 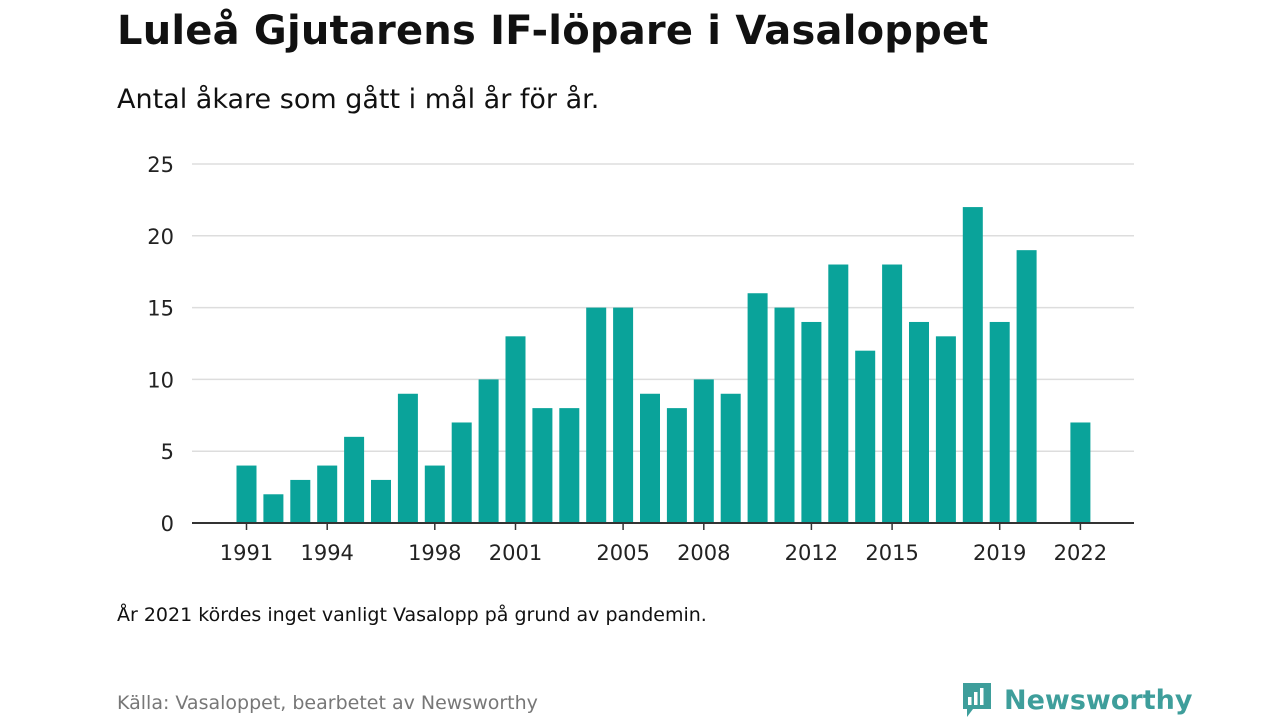 What do you see at coordinates (919, 422) in the screenshot?
I see `bar-2016` at bounding box center [919, 422].